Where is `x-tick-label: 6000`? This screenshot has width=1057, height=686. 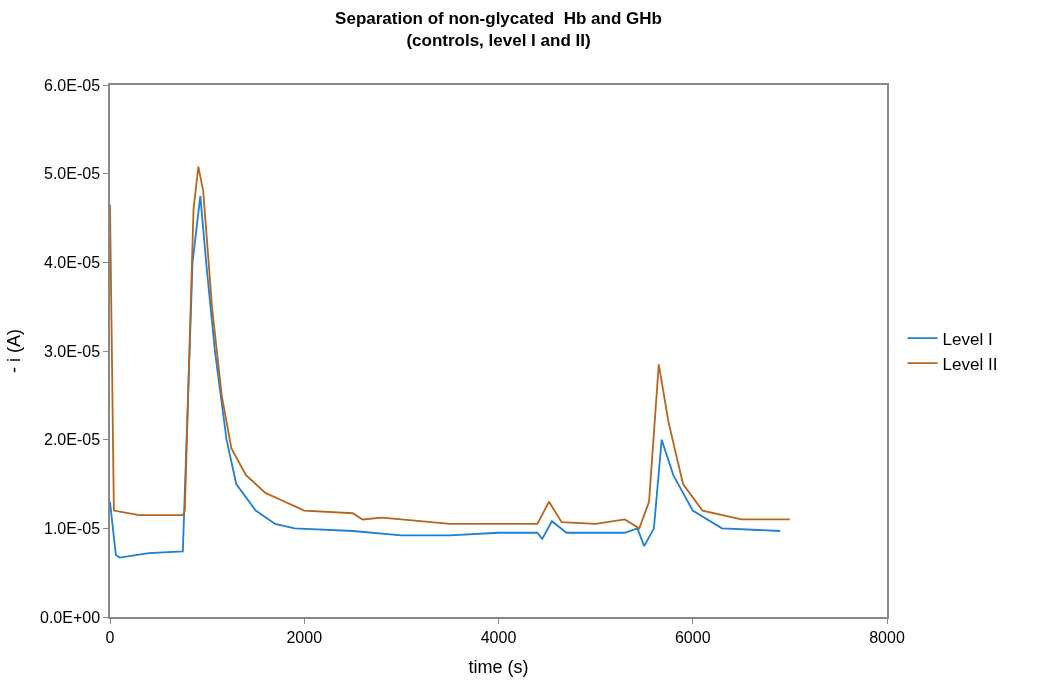
x-tick-label: 6000 is located at coordinates (692, 637).